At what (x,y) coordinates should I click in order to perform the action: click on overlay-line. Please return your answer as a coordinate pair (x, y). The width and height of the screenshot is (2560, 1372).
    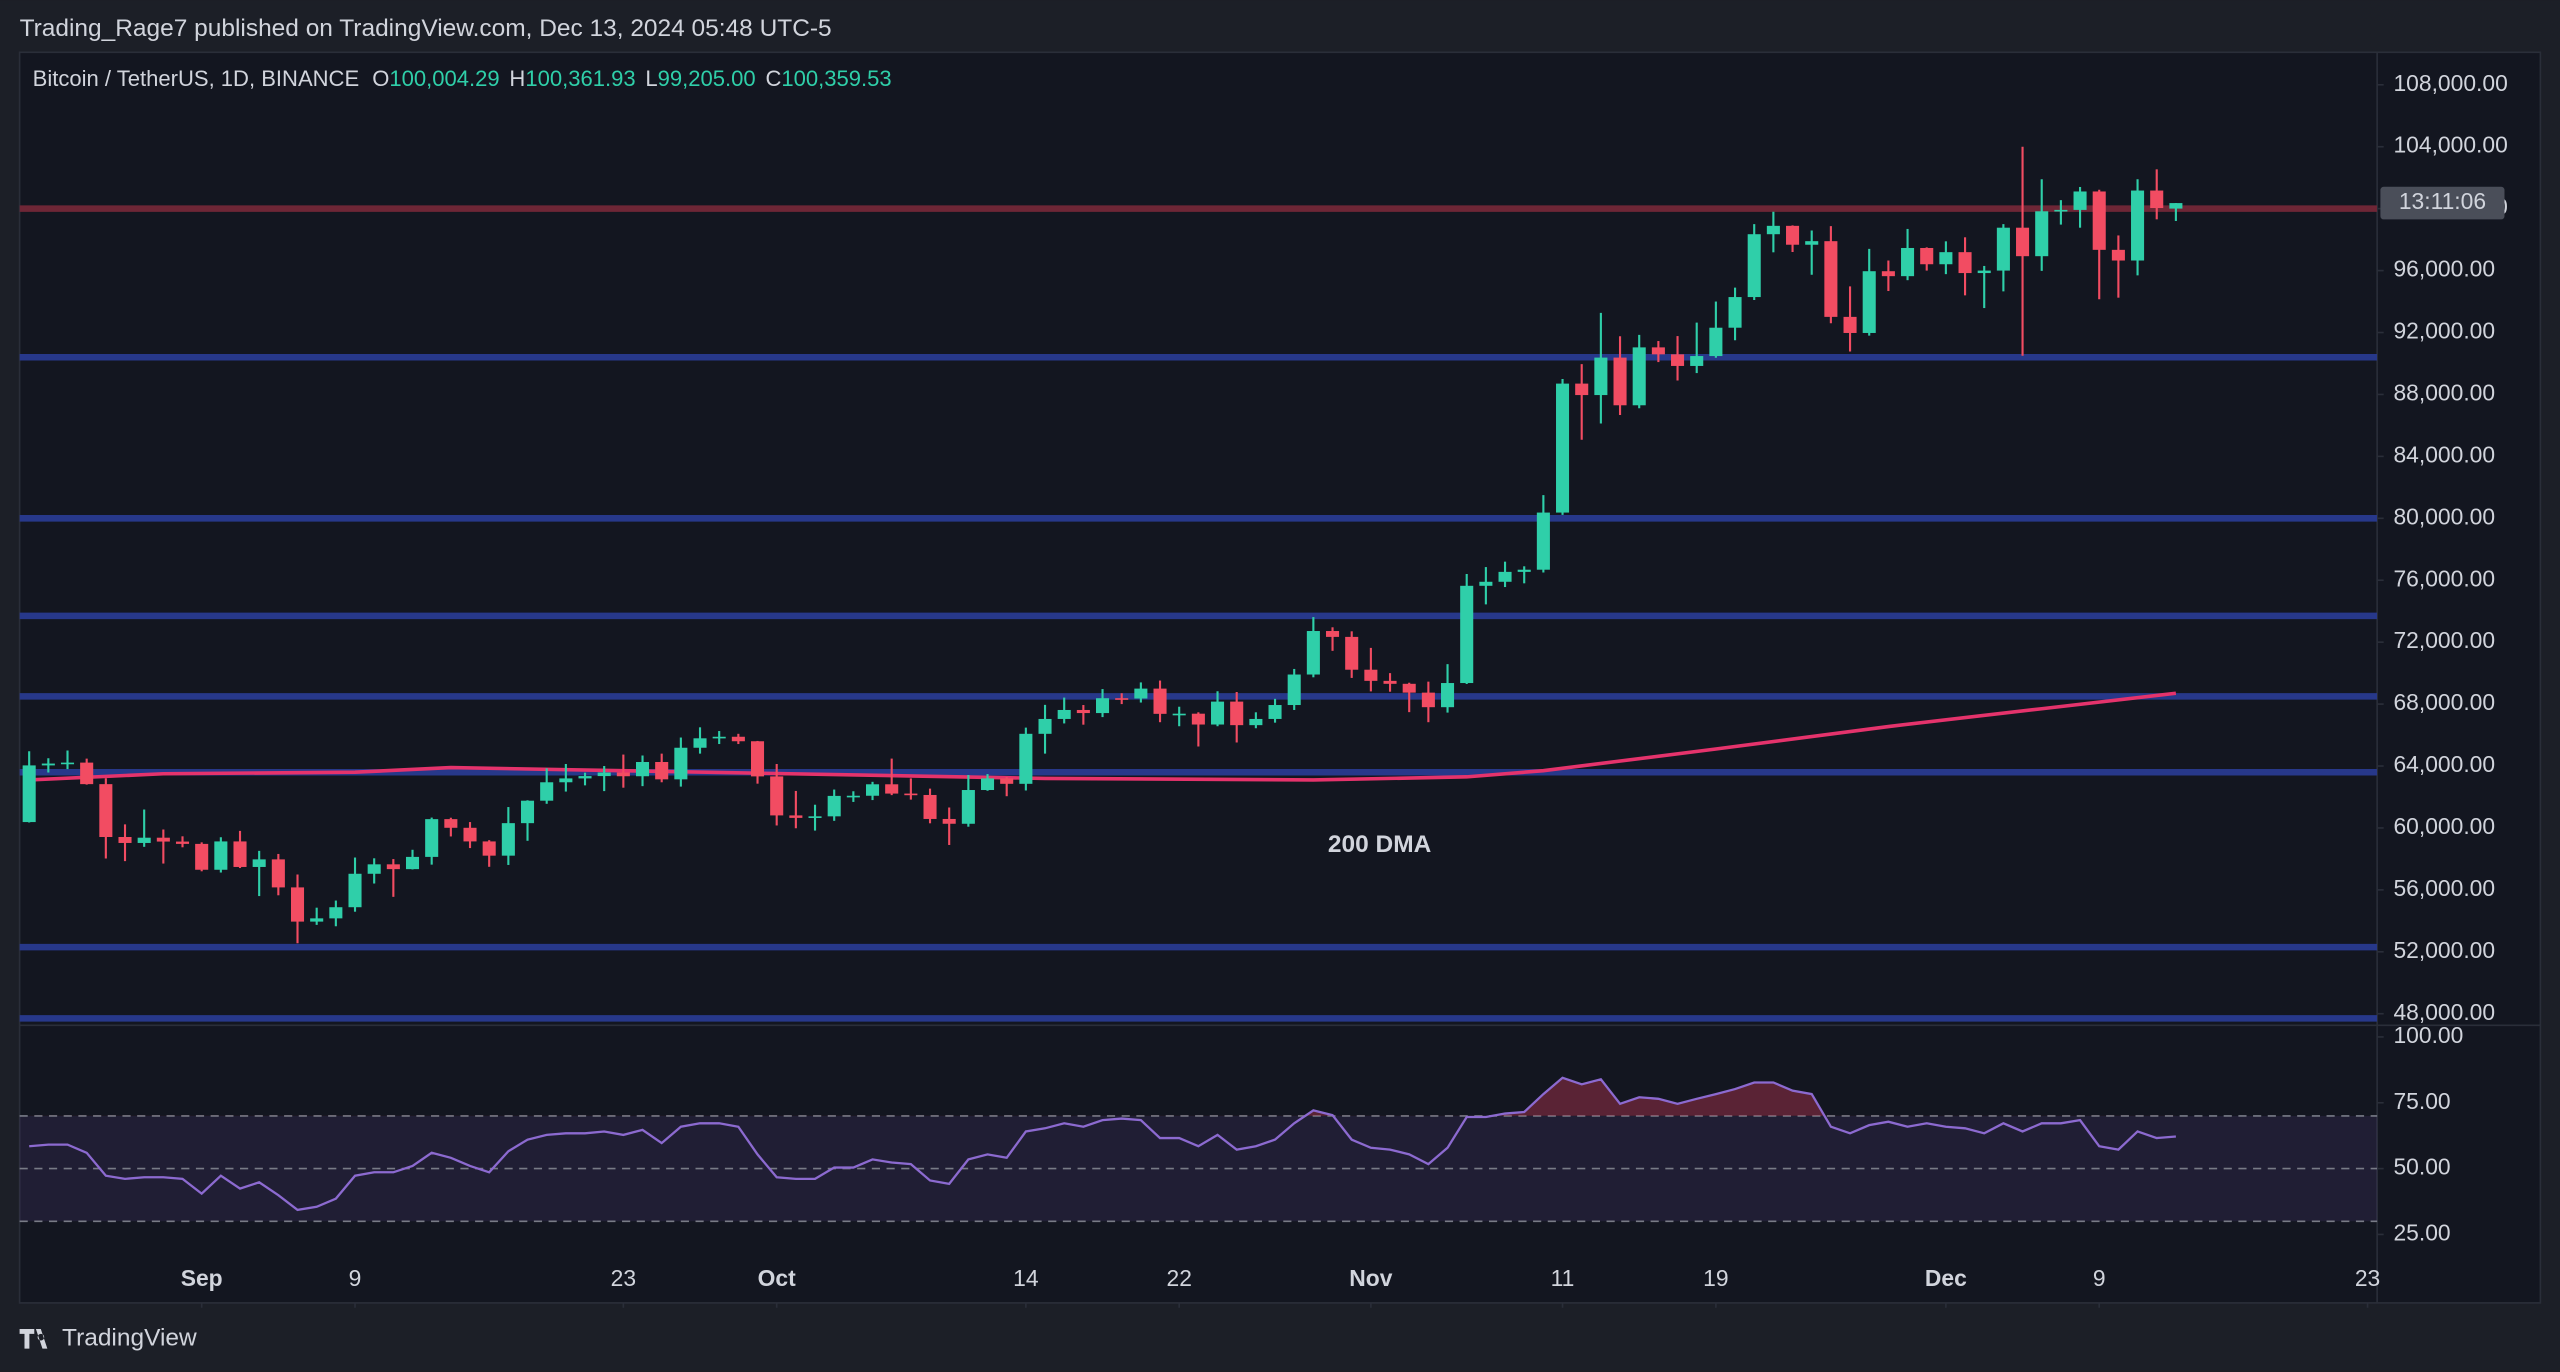
    Looking at the image, I should click on (1103, 736).